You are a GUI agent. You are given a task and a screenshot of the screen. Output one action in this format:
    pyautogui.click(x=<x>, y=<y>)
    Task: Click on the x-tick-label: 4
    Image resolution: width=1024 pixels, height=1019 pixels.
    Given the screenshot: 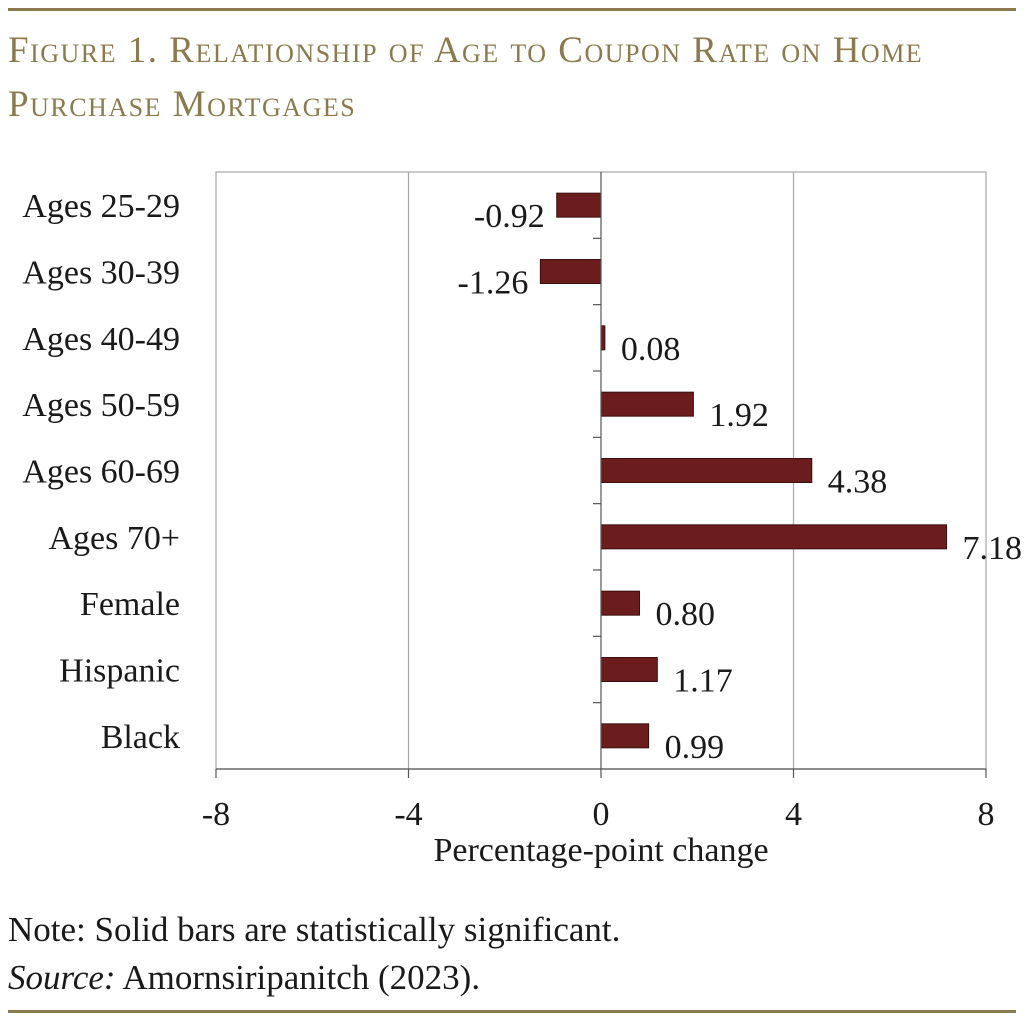 What is the action you would take?
    pyautogui.click(x=793, y=814)
    